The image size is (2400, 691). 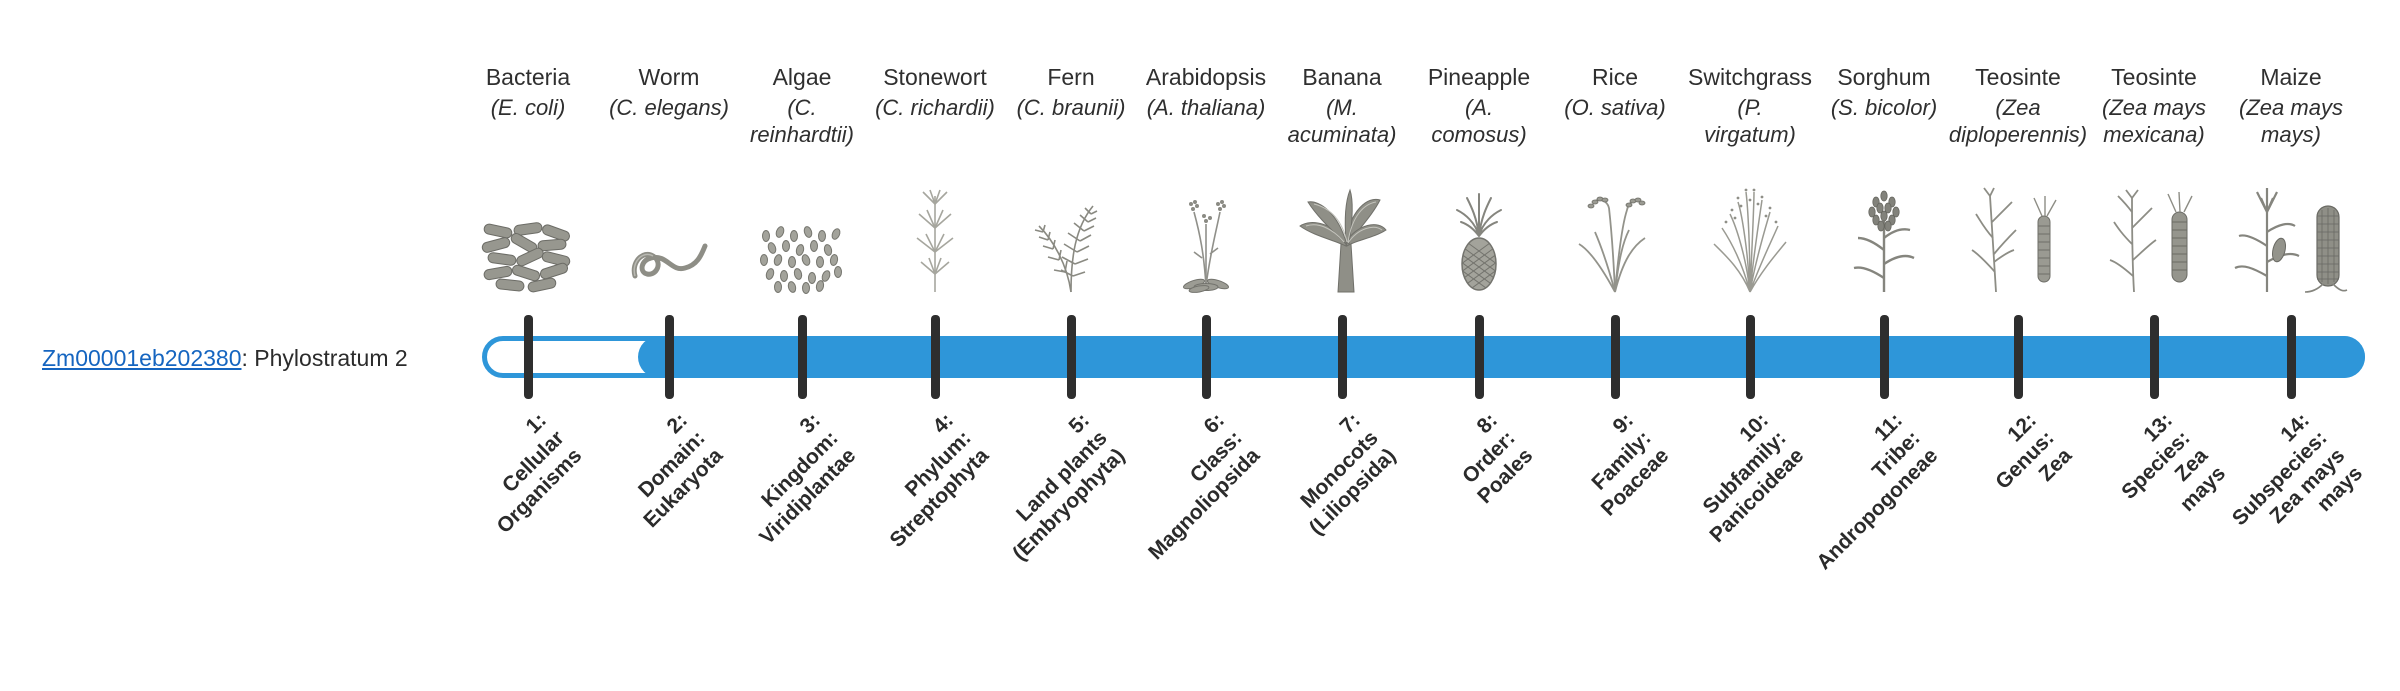 What do you see at coordinates (1479, 121) in the screenshot?
I see `organism-scientific-name: (A. comosus)` at bounding box center [1479, 121].